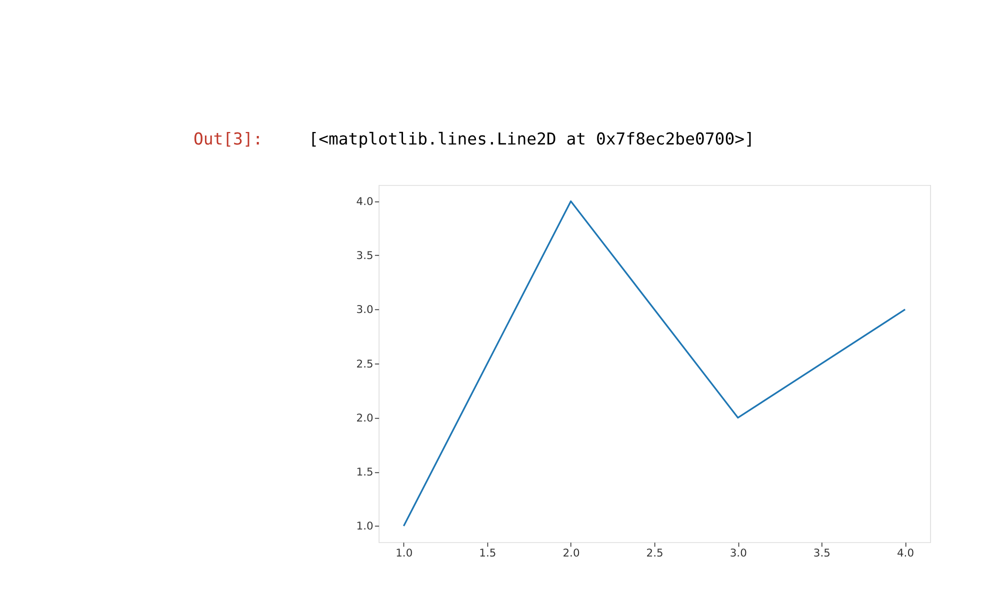  What do you see at coordinates (487, 553) in the screenshot?
I see `x-tick-label: 1.5` at bounding box center [487, 553].